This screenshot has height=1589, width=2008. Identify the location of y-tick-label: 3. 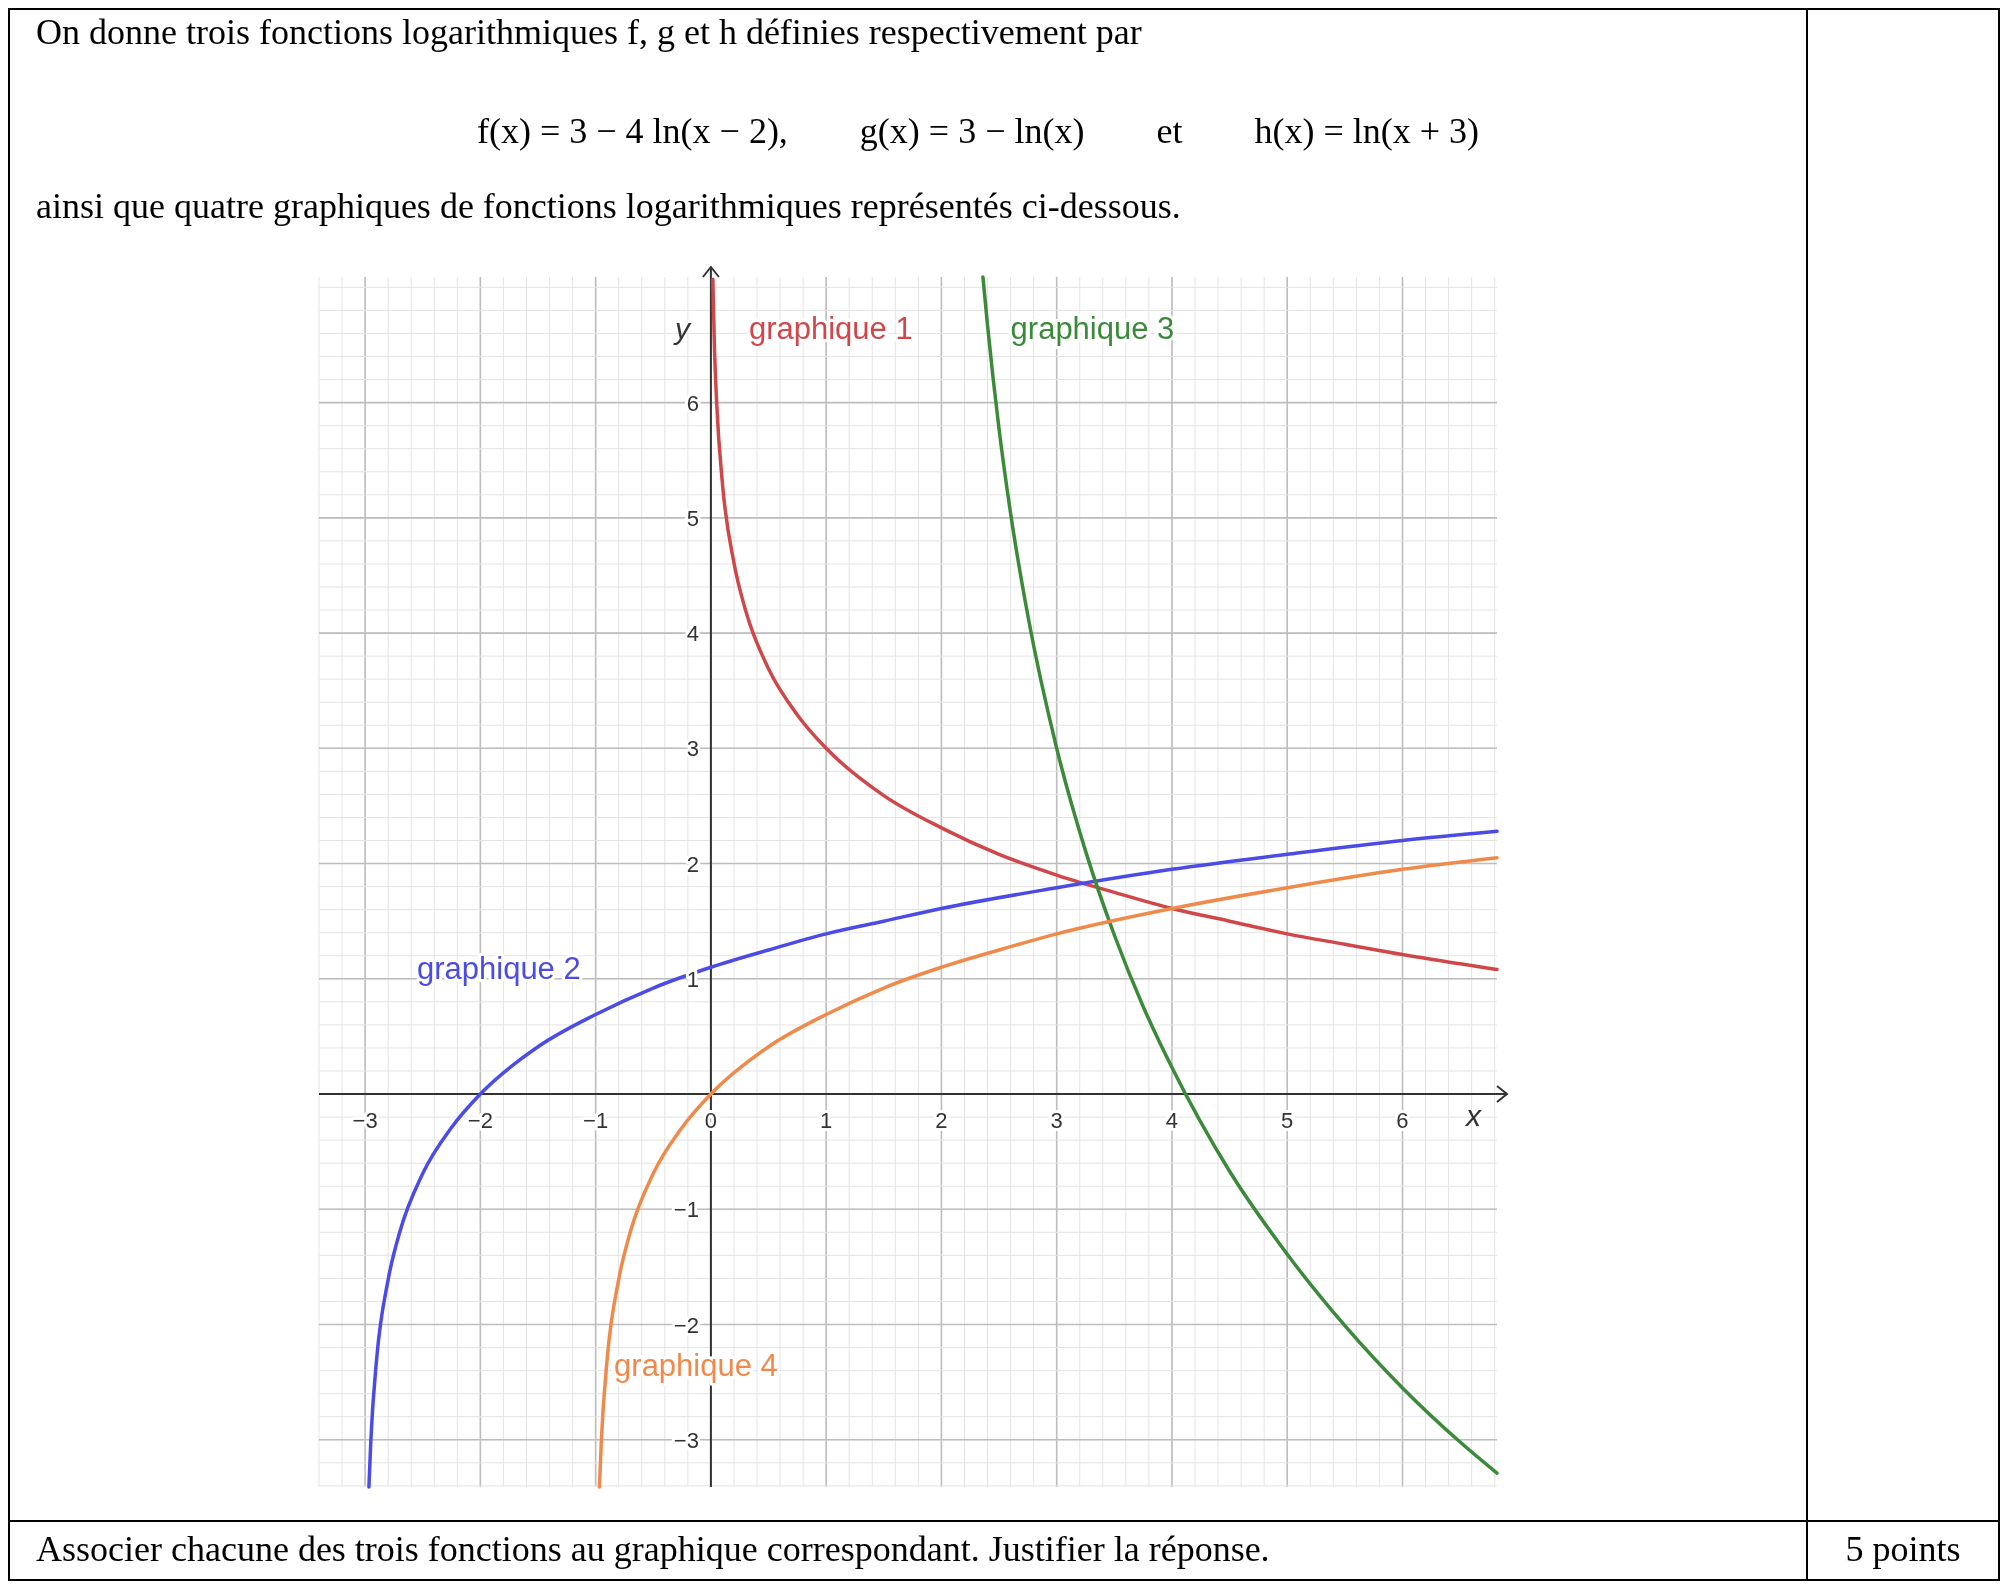
(692, 749).